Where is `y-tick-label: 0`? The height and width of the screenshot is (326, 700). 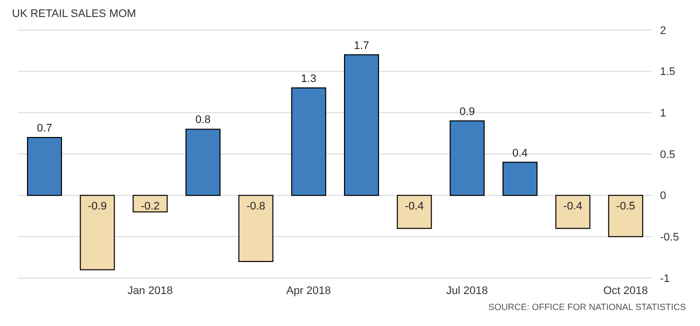 y-tick-label: 0 is located at coordinates (663, 196).